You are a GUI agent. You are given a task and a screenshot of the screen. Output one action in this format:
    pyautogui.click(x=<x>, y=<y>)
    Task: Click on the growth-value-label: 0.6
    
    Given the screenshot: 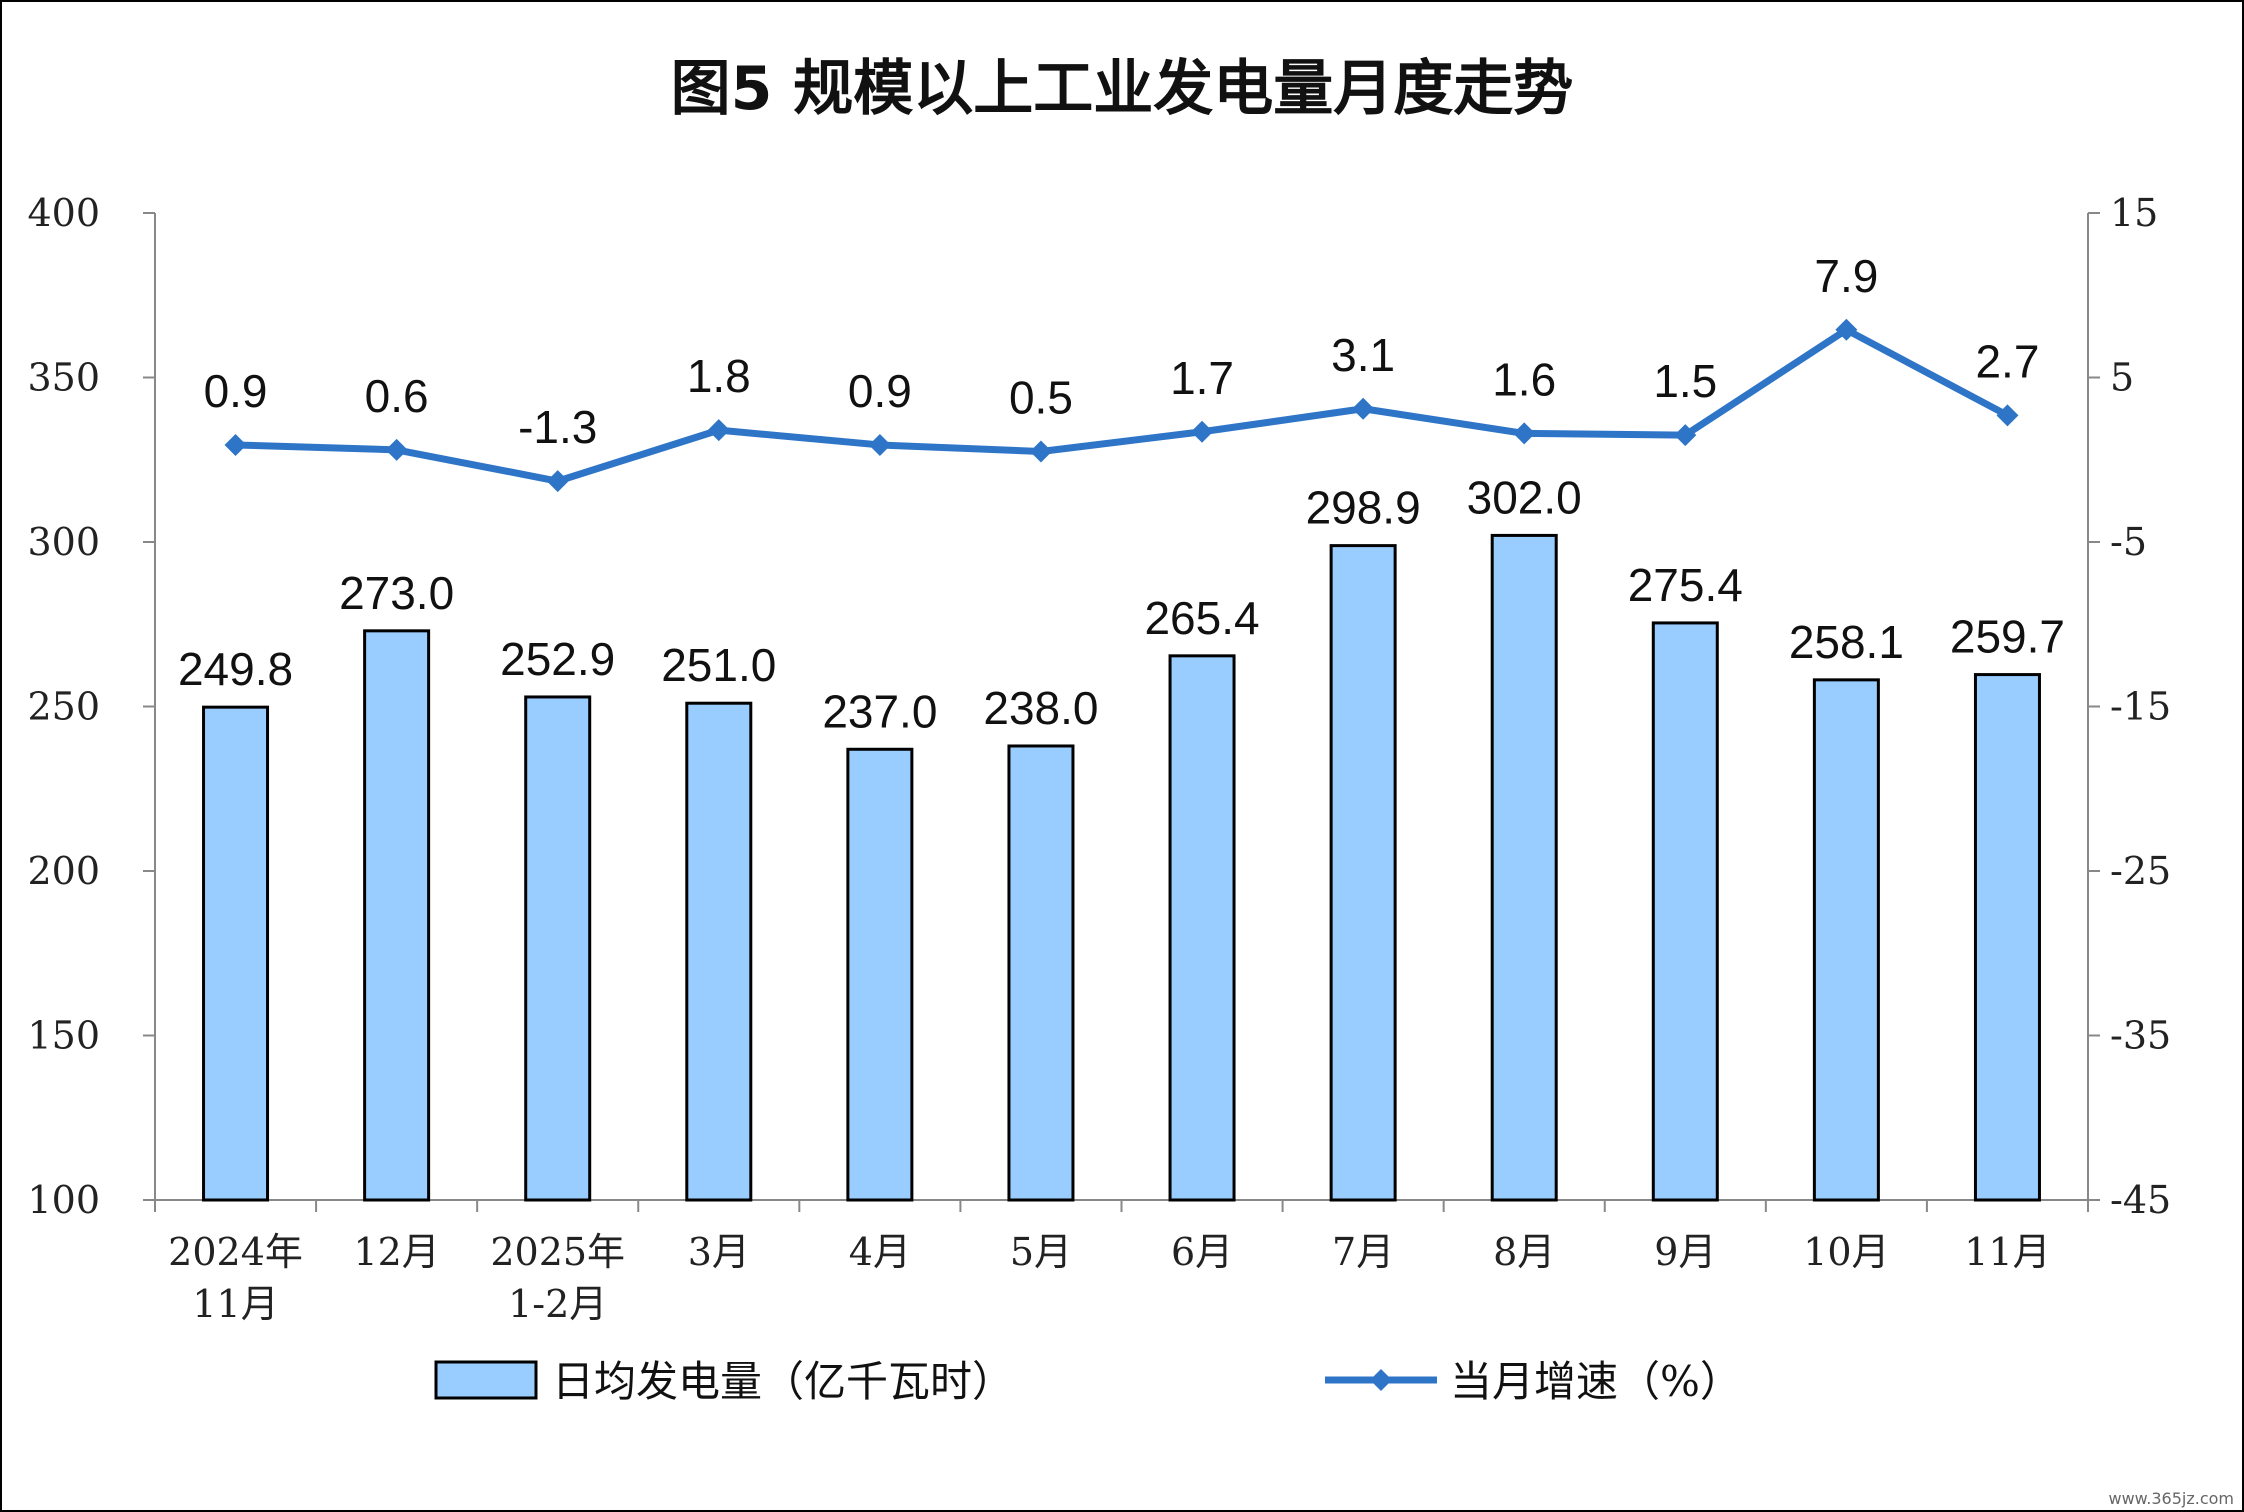 What is the action you would take?
    pyautogui.click(x=397, y=396)
    